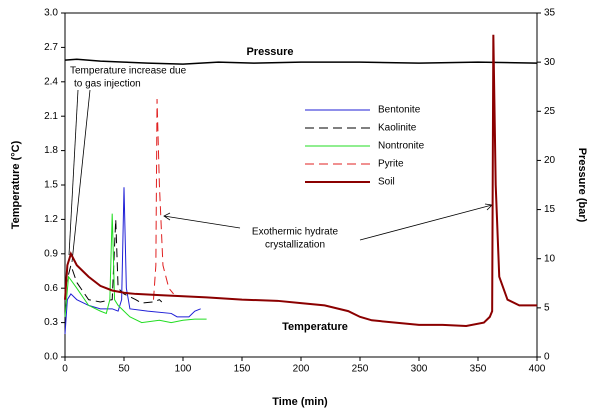 The height and width of the screenshot is (420, 595). Describe the element at coordinates (386, 182) in the screenshot. I see `legend-label: Soil` at that location.